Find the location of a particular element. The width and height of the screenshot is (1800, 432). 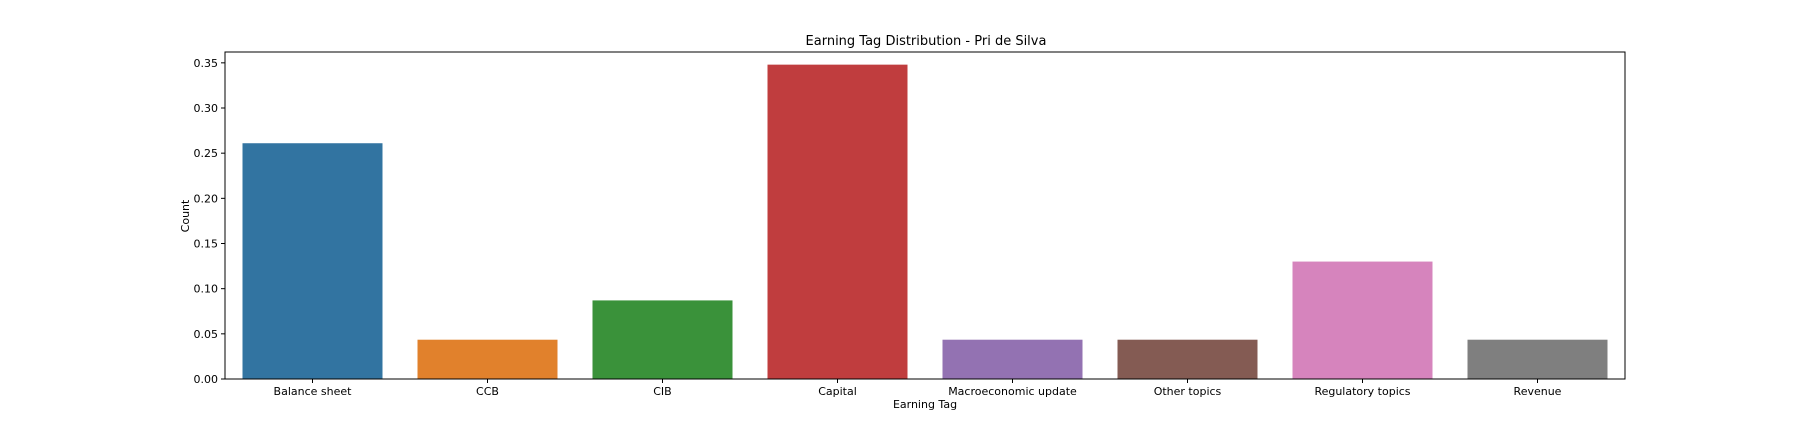

y-tick-label: 0.00 is located at coordinates (206, 379).